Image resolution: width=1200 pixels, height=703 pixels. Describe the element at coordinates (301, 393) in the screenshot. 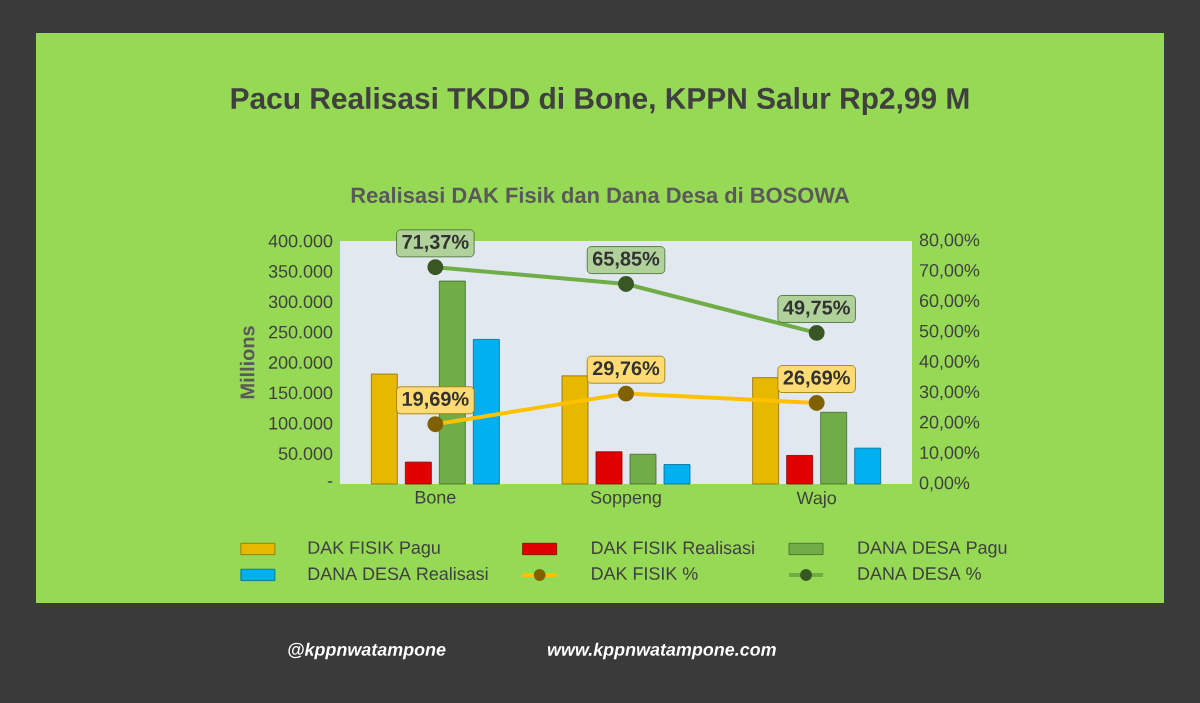

I see `y-tick-label: 150.000` at that location.